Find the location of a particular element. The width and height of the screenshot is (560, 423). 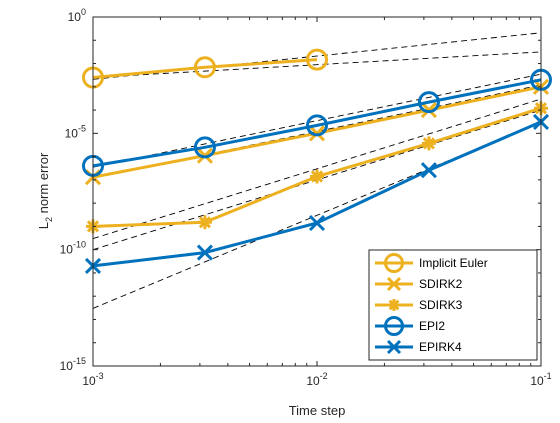

legend-marker-implicit-euler is located at coordinates (394, 263).